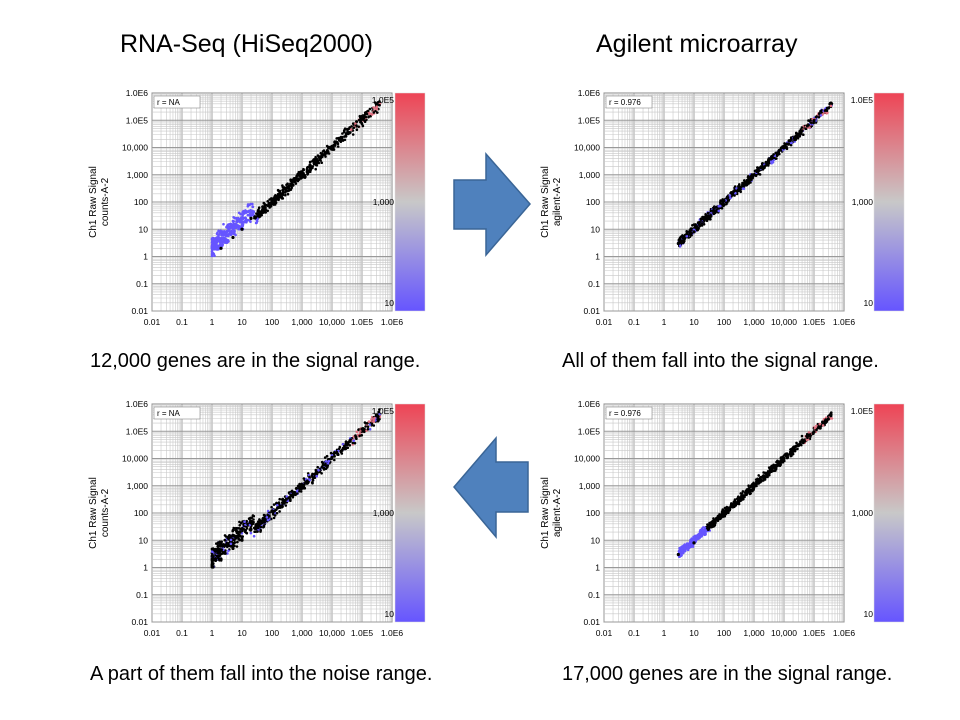  What do you see at coordinates (141, 513) in the screenshot?
I see `y-tick-label: 100` at bounding box center [141, 513].